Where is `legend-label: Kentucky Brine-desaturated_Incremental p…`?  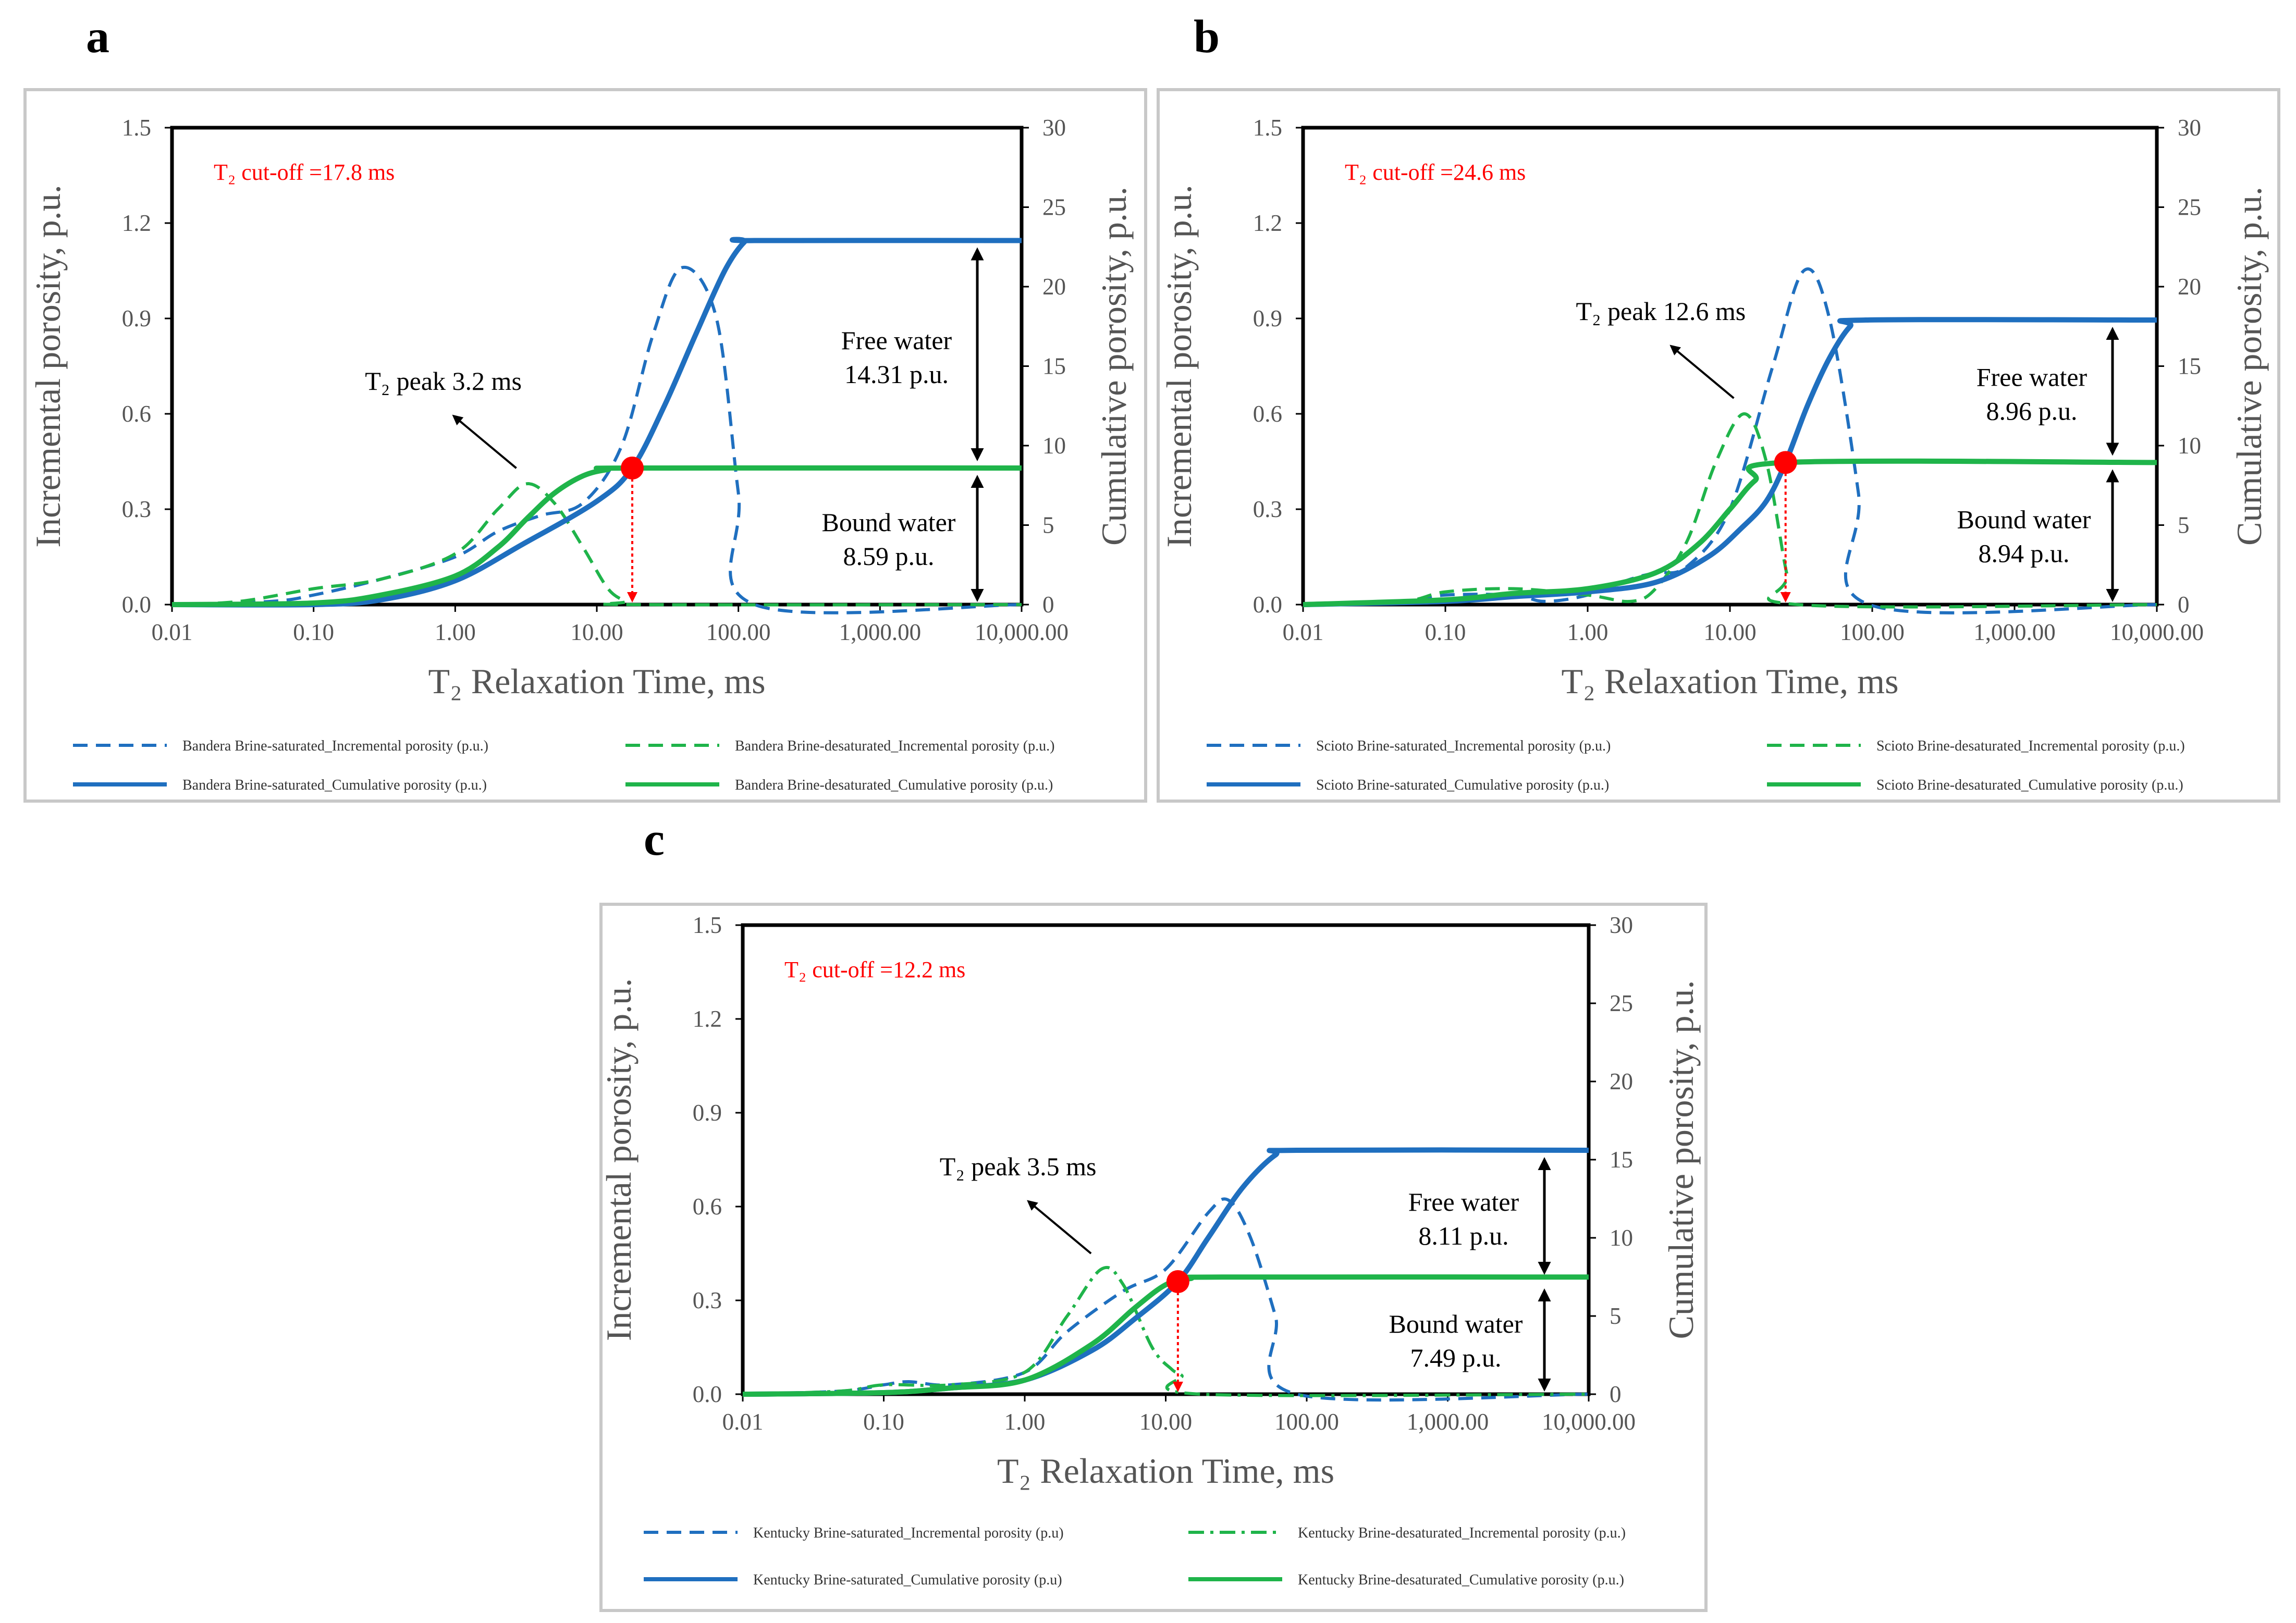 legend-label: Kentucky Brine-desaturated_Incremental p… is located at coordinates (1462, 1533).